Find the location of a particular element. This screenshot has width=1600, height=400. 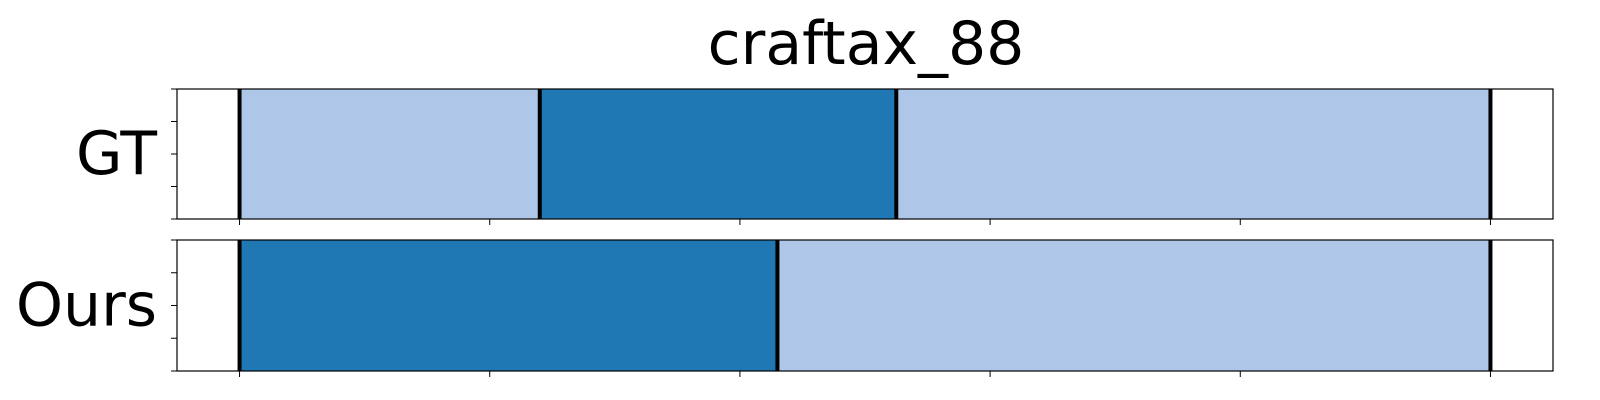

row-label-ours: Ours is located at coordinates (86, 306).